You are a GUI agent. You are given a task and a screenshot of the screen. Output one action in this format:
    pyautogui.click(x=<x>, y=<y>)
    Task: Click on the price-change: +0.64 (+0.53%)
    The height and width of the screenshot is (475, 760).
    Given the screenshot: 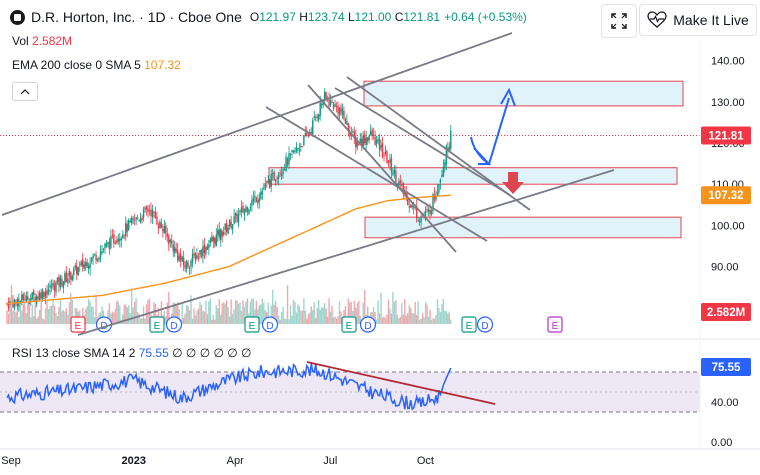 What is the action you would take?
    pyautogui.click(x=485, y=17)
    